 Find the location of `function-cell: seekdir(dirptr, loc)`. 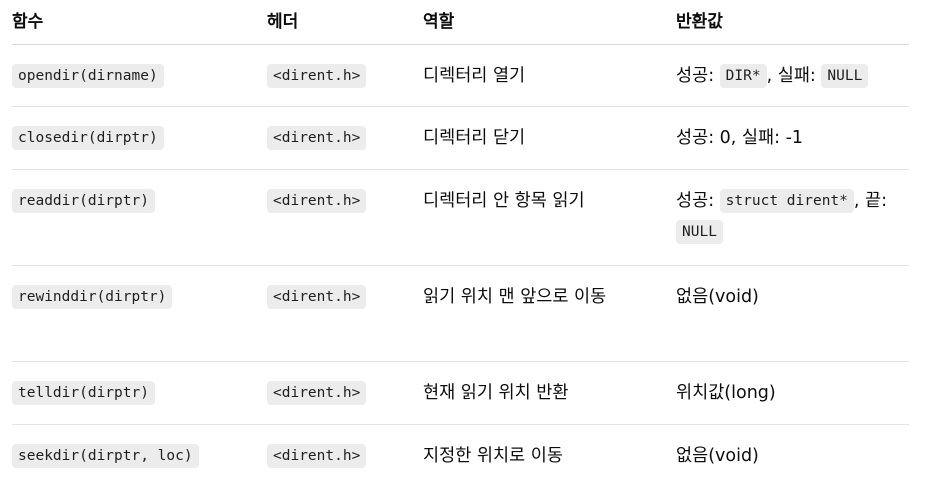

function-cell: seekdir(dirptr, loc) is located at coordinates (139, 459).